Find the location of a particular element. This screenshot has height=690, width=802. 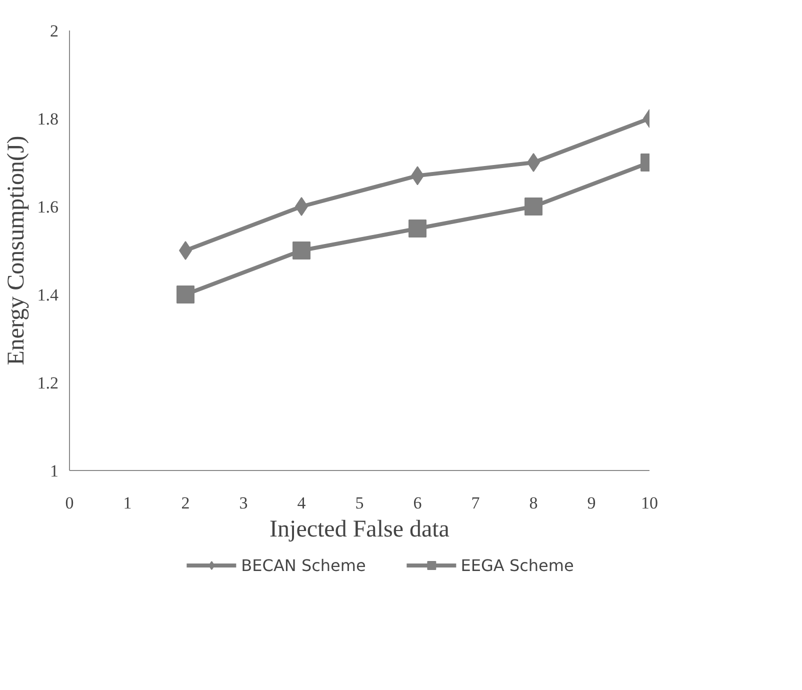

x-tick-label: 0 is located at coordinates (69, 503).